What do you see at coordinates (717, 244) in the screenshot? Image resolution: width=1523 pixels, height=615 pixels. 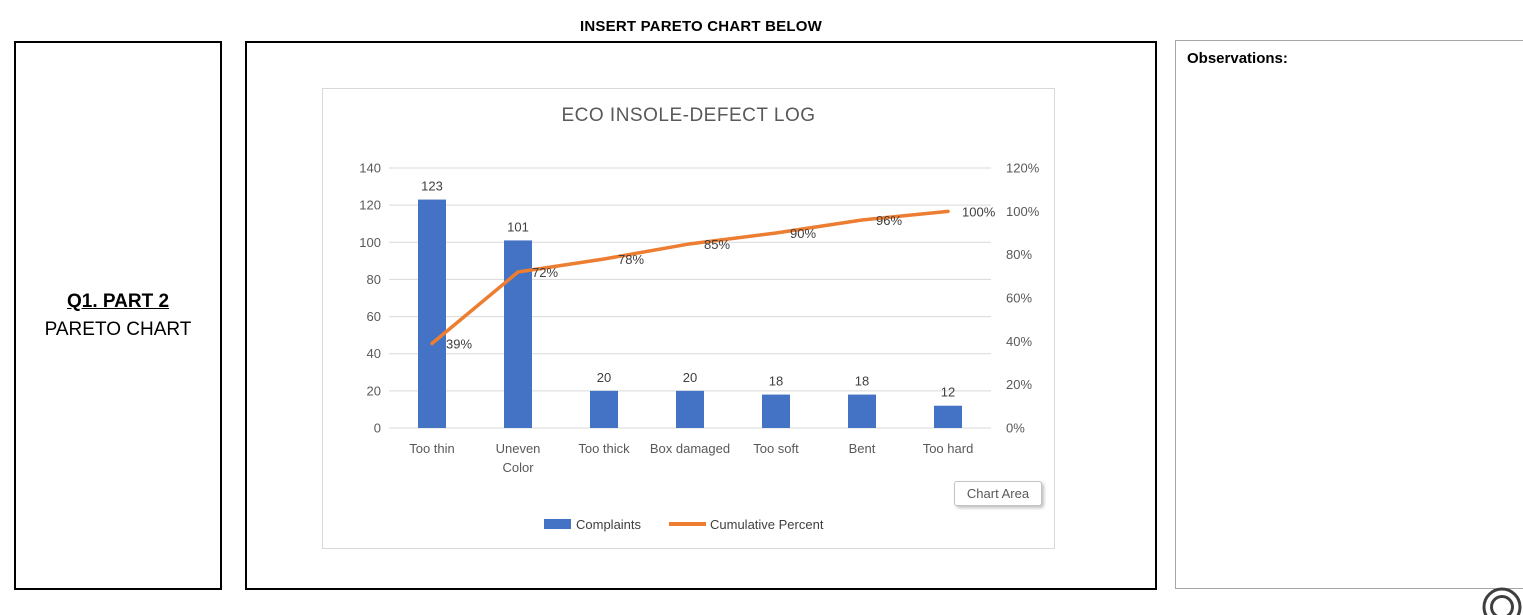 I see `line-point-label: 85%` at bounding box center [717, 244].